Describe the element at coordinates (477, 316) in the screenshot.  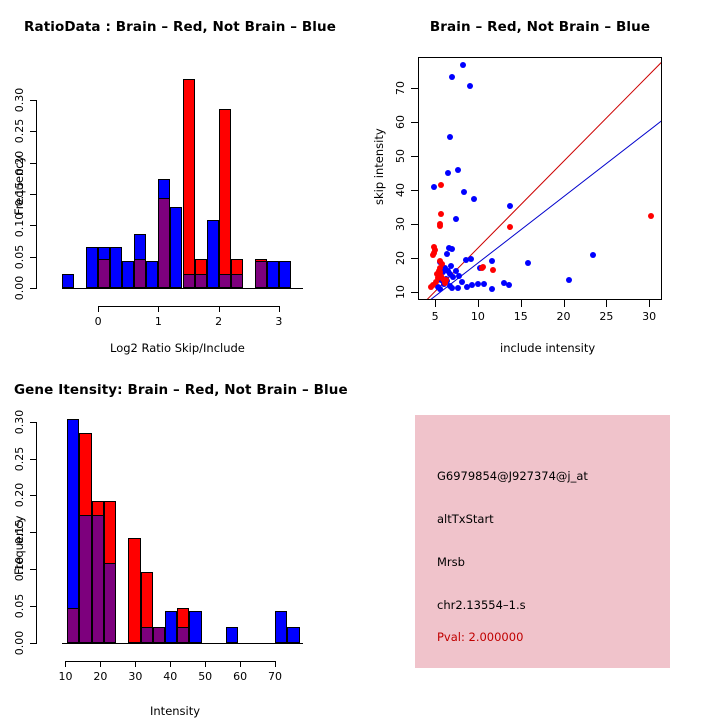
I see `x-tick-label: 10` at that location.